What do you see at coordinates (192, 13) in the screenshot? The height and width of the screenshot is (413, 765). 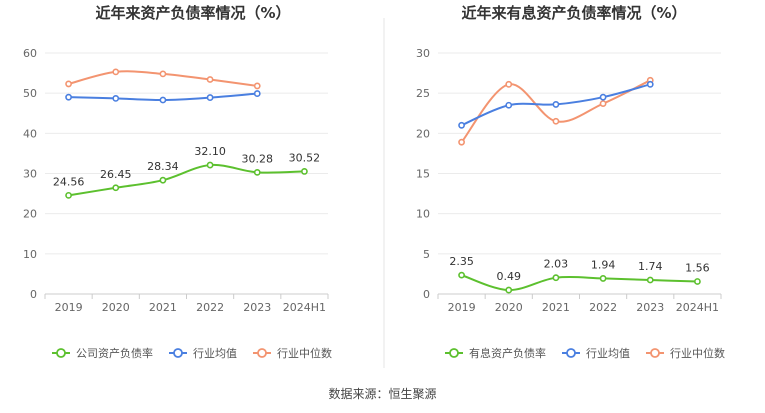 I see `chart-title: 近年来资产负债率情况（%）` at bounding box center [192, 13].